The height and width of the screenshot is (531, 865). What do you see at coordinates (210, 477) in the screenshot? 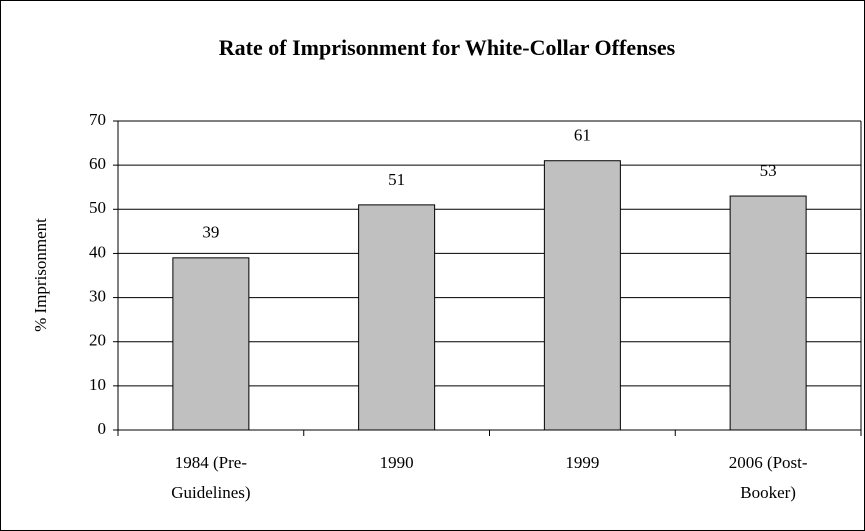
I see `x-tick-label: 1984 (Pre- Guidelines)` at bounding box center [210, 477].